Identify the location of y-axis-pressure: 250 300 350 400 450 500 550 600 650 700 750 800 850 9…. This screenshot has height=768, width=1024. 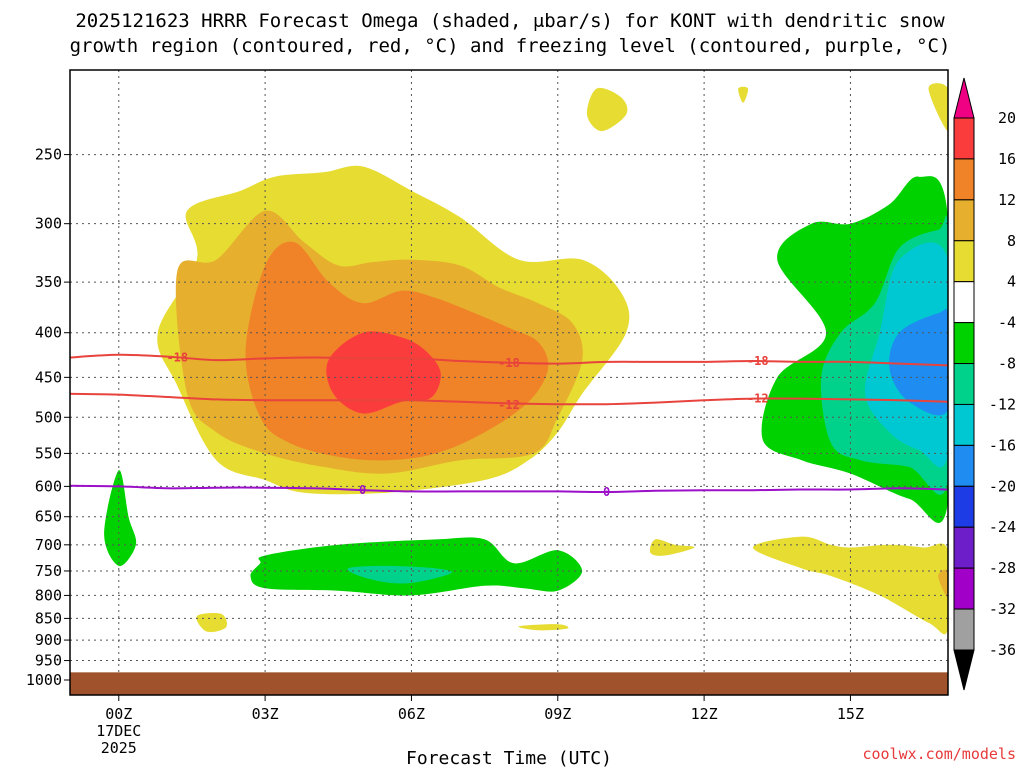
(48, 417).